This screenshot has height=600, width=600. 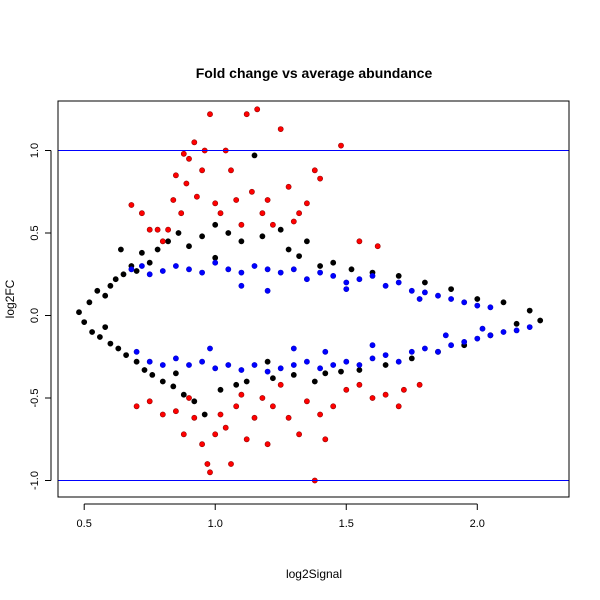 What do you see at coordinates (35, 480) in the screenshot?
I see `y-tick-label: -1.0` at bounding box center [35, 480].